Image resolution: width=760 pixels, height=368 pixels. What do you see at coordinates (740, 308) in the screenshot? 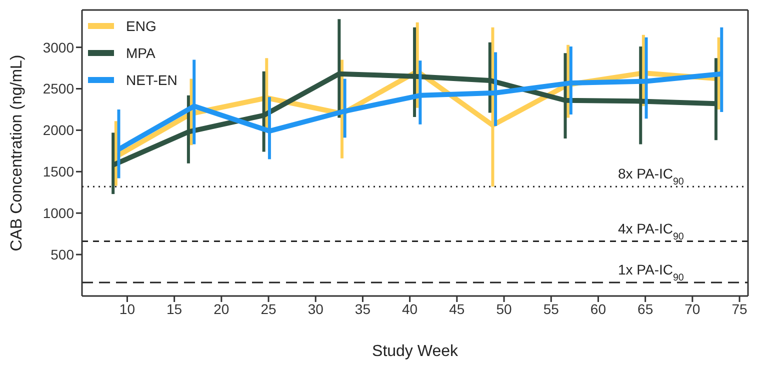
I see `x-tick-label: 75` at bounding box center [740, 308].